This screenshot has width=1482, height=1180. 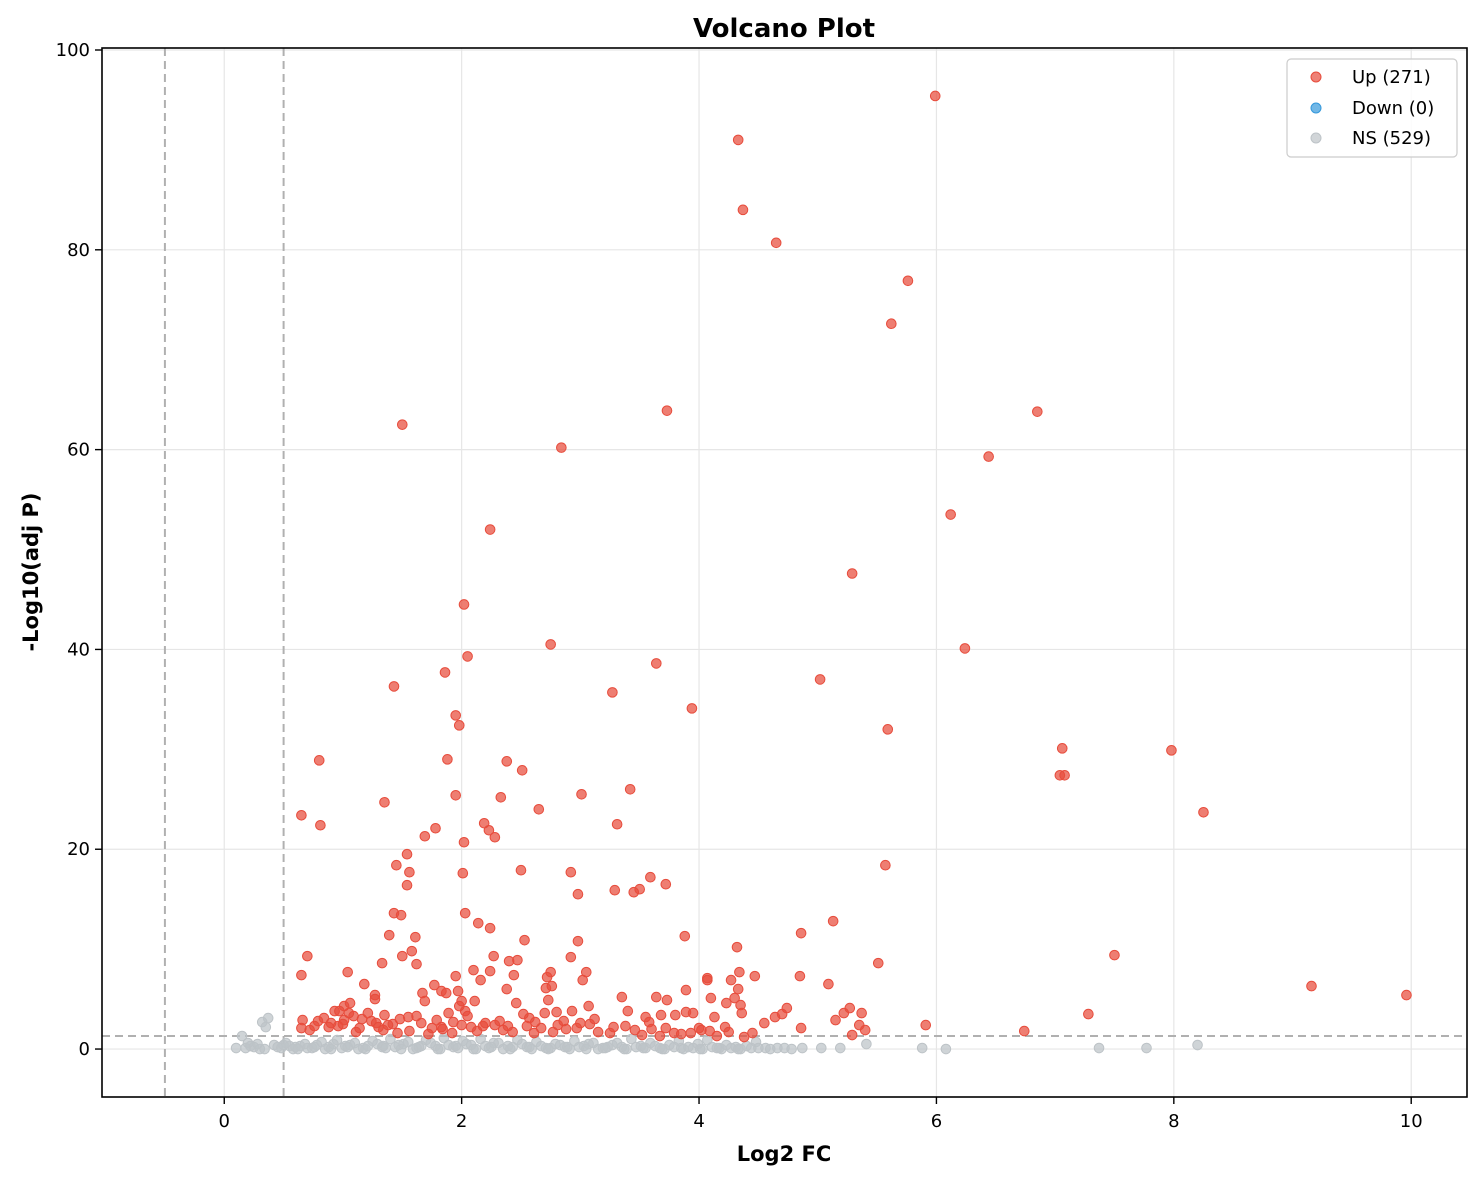 What do you see at coordinates (224, 1121) in the screenshot?
I see `x-tick-label: 0` at bounding box center [224, 1121].